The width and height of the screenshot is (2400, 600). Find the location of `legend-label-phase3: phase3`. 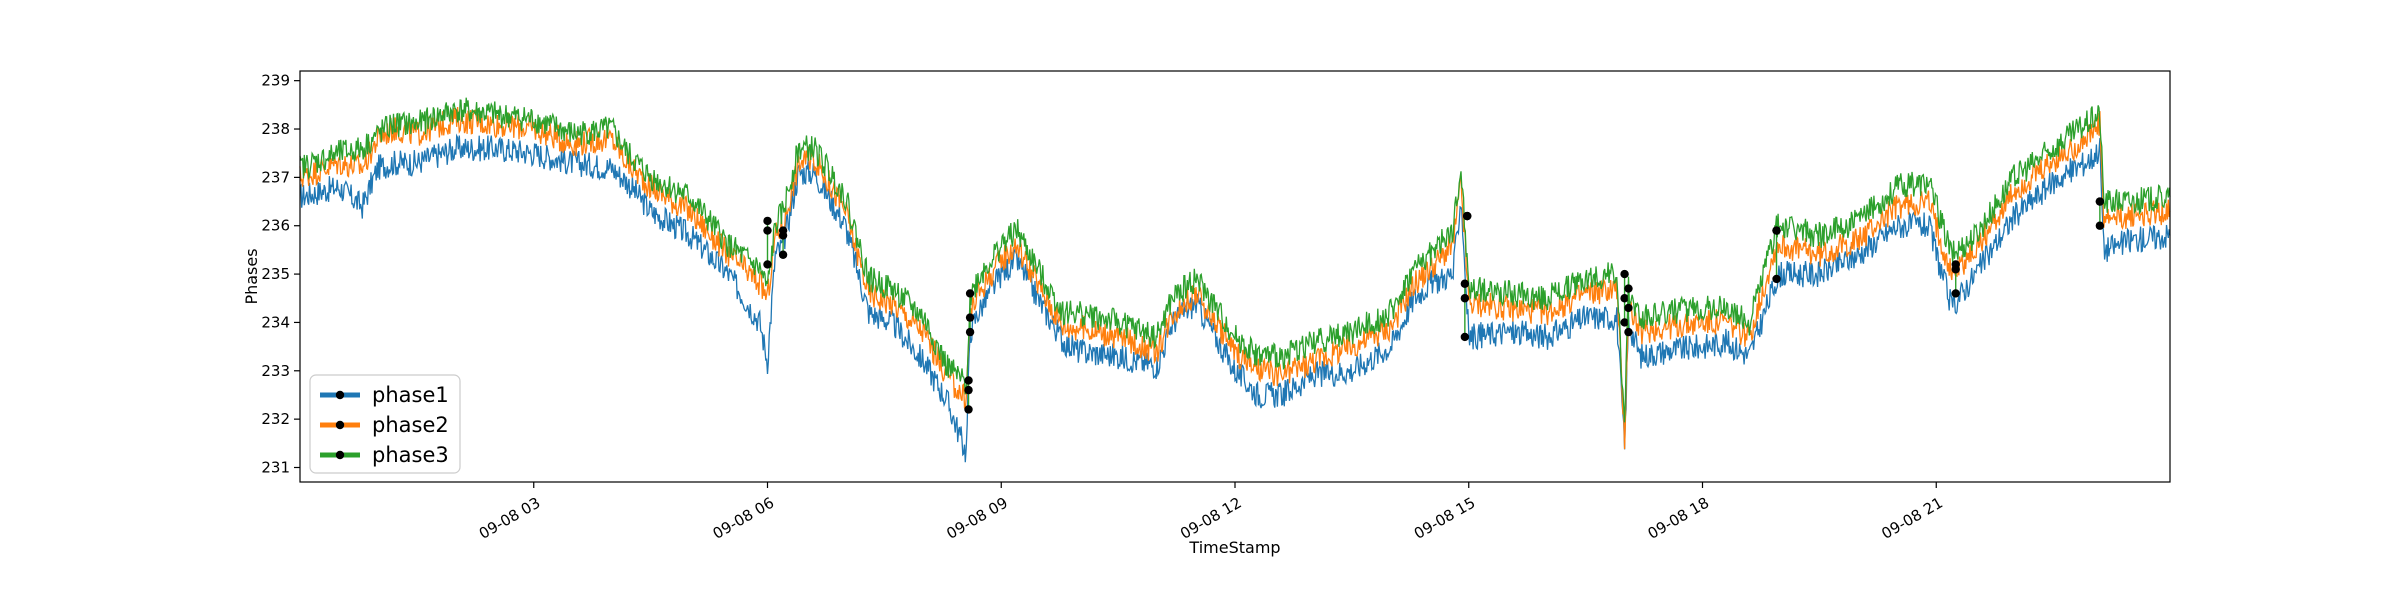

legend-label-phase3: phase3 is located at coordinates (410, 455).